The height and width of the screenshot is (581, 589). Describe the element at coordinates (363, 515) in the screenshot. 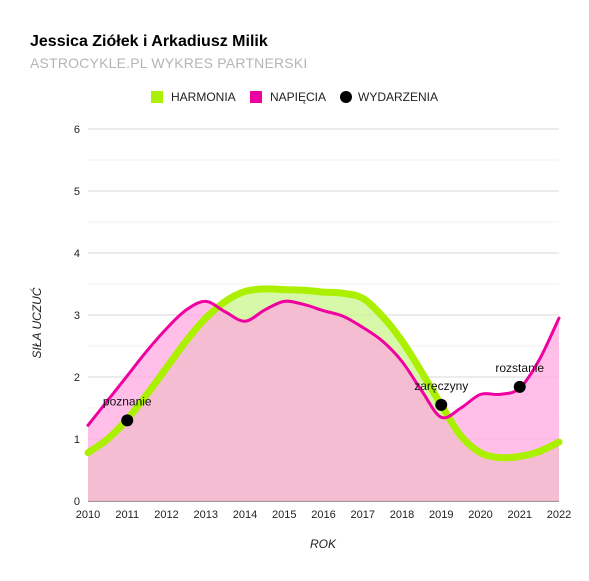

I see `x-tick-label: 2017` at that location.